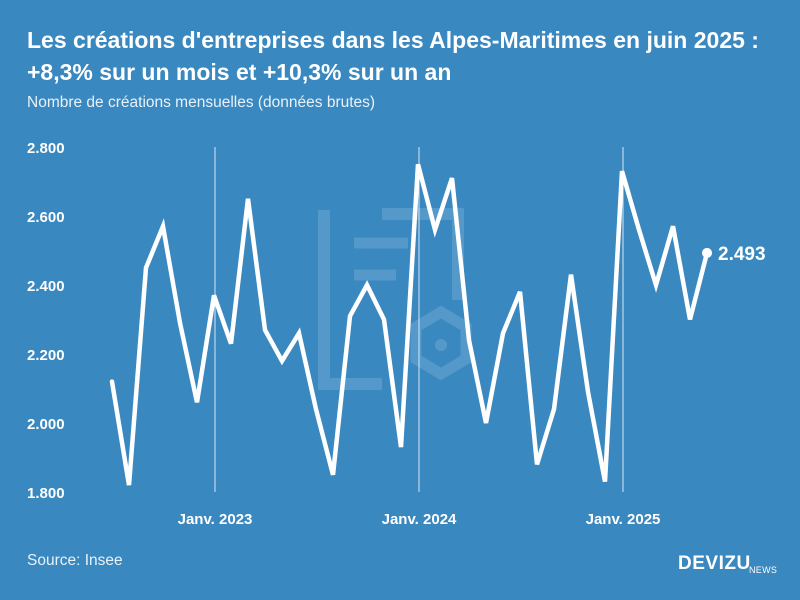  Describe the element at coordinates (763, 570) in the screenshot. I see `brand-suffix: NEWS` at that location.